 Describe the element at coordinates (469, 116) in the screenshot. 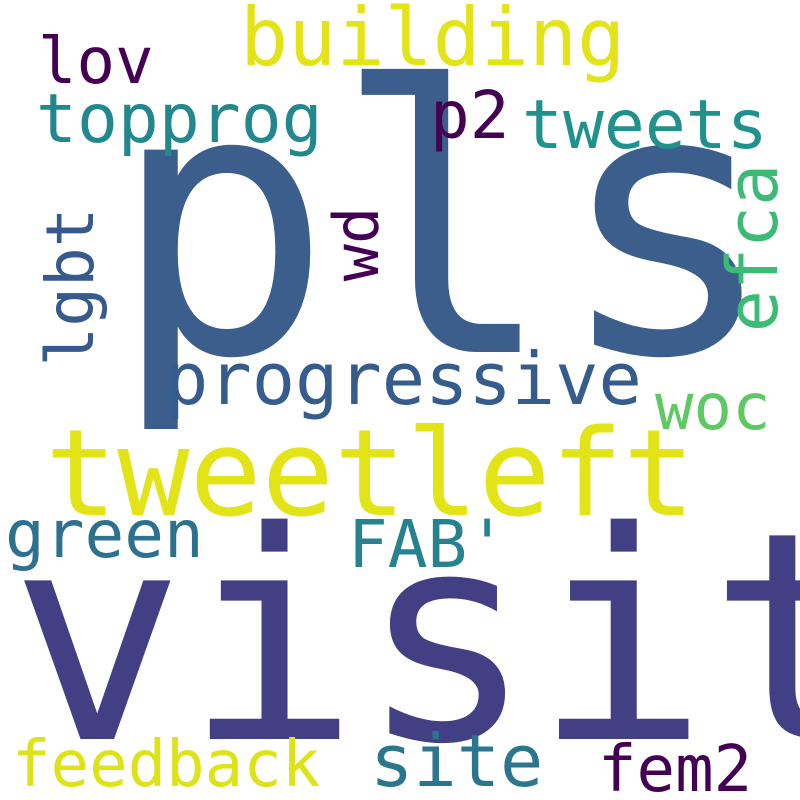

I see `word-p2: p2` at that location.